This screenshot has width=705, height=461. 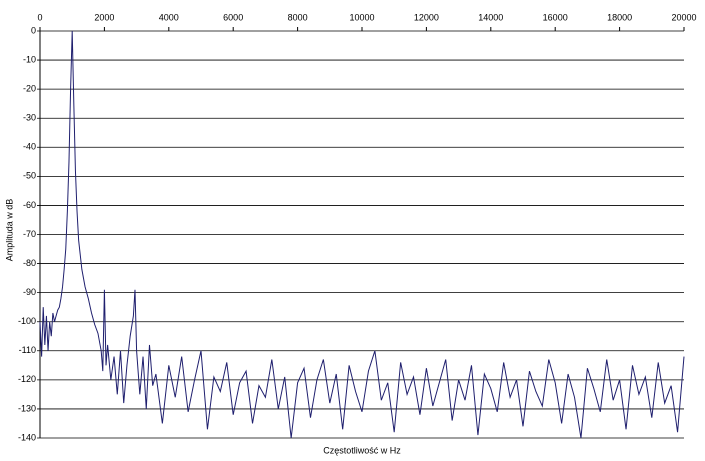 I want to click on y-axis-title: Amplituda w dB, so click(x=9, y=230).